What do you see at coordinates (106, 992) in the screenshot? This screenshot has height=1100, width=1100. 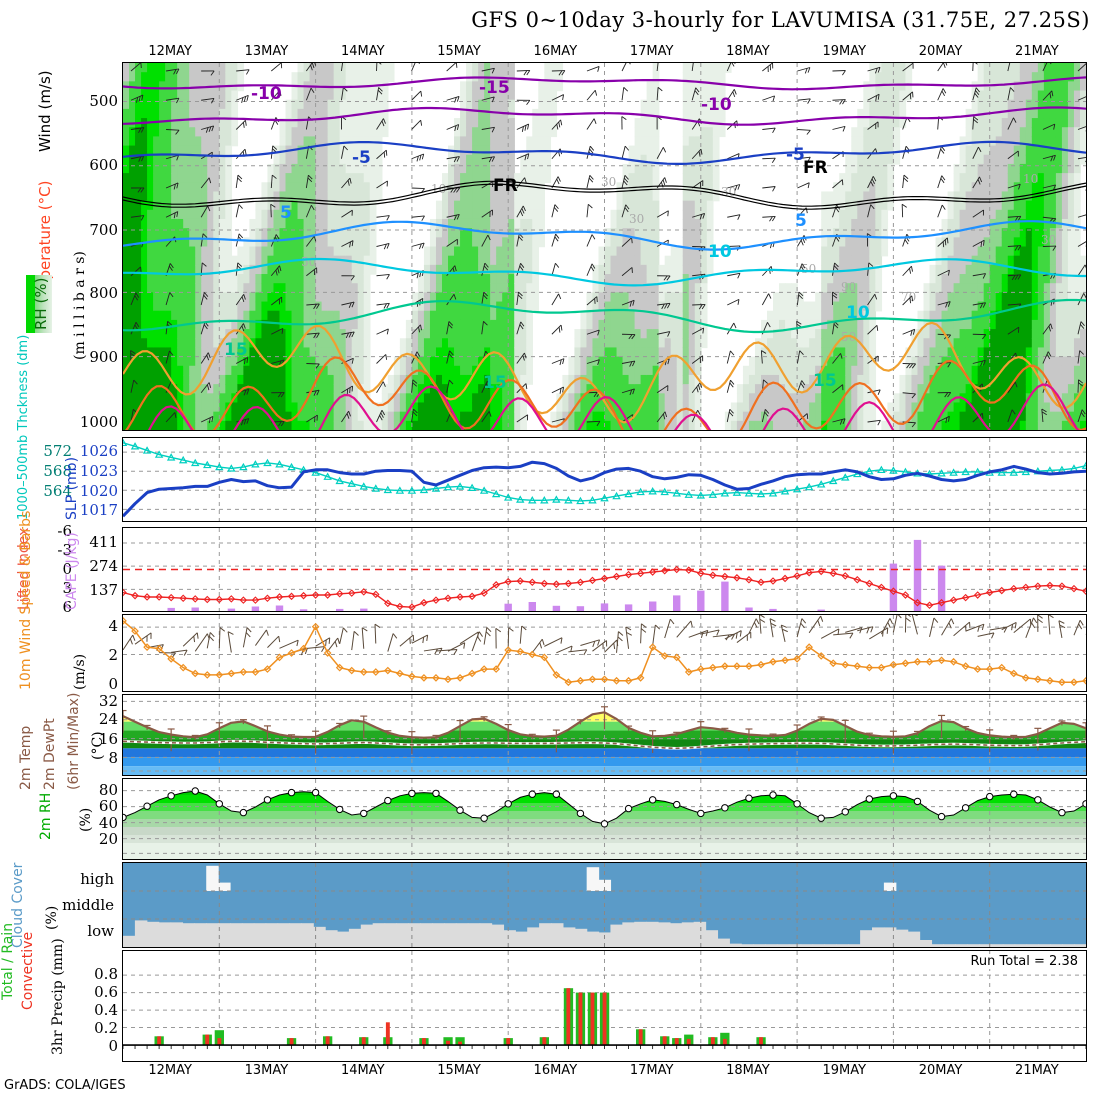 I see `y-tick-label: 0.6` at bounding box center [106, 992].